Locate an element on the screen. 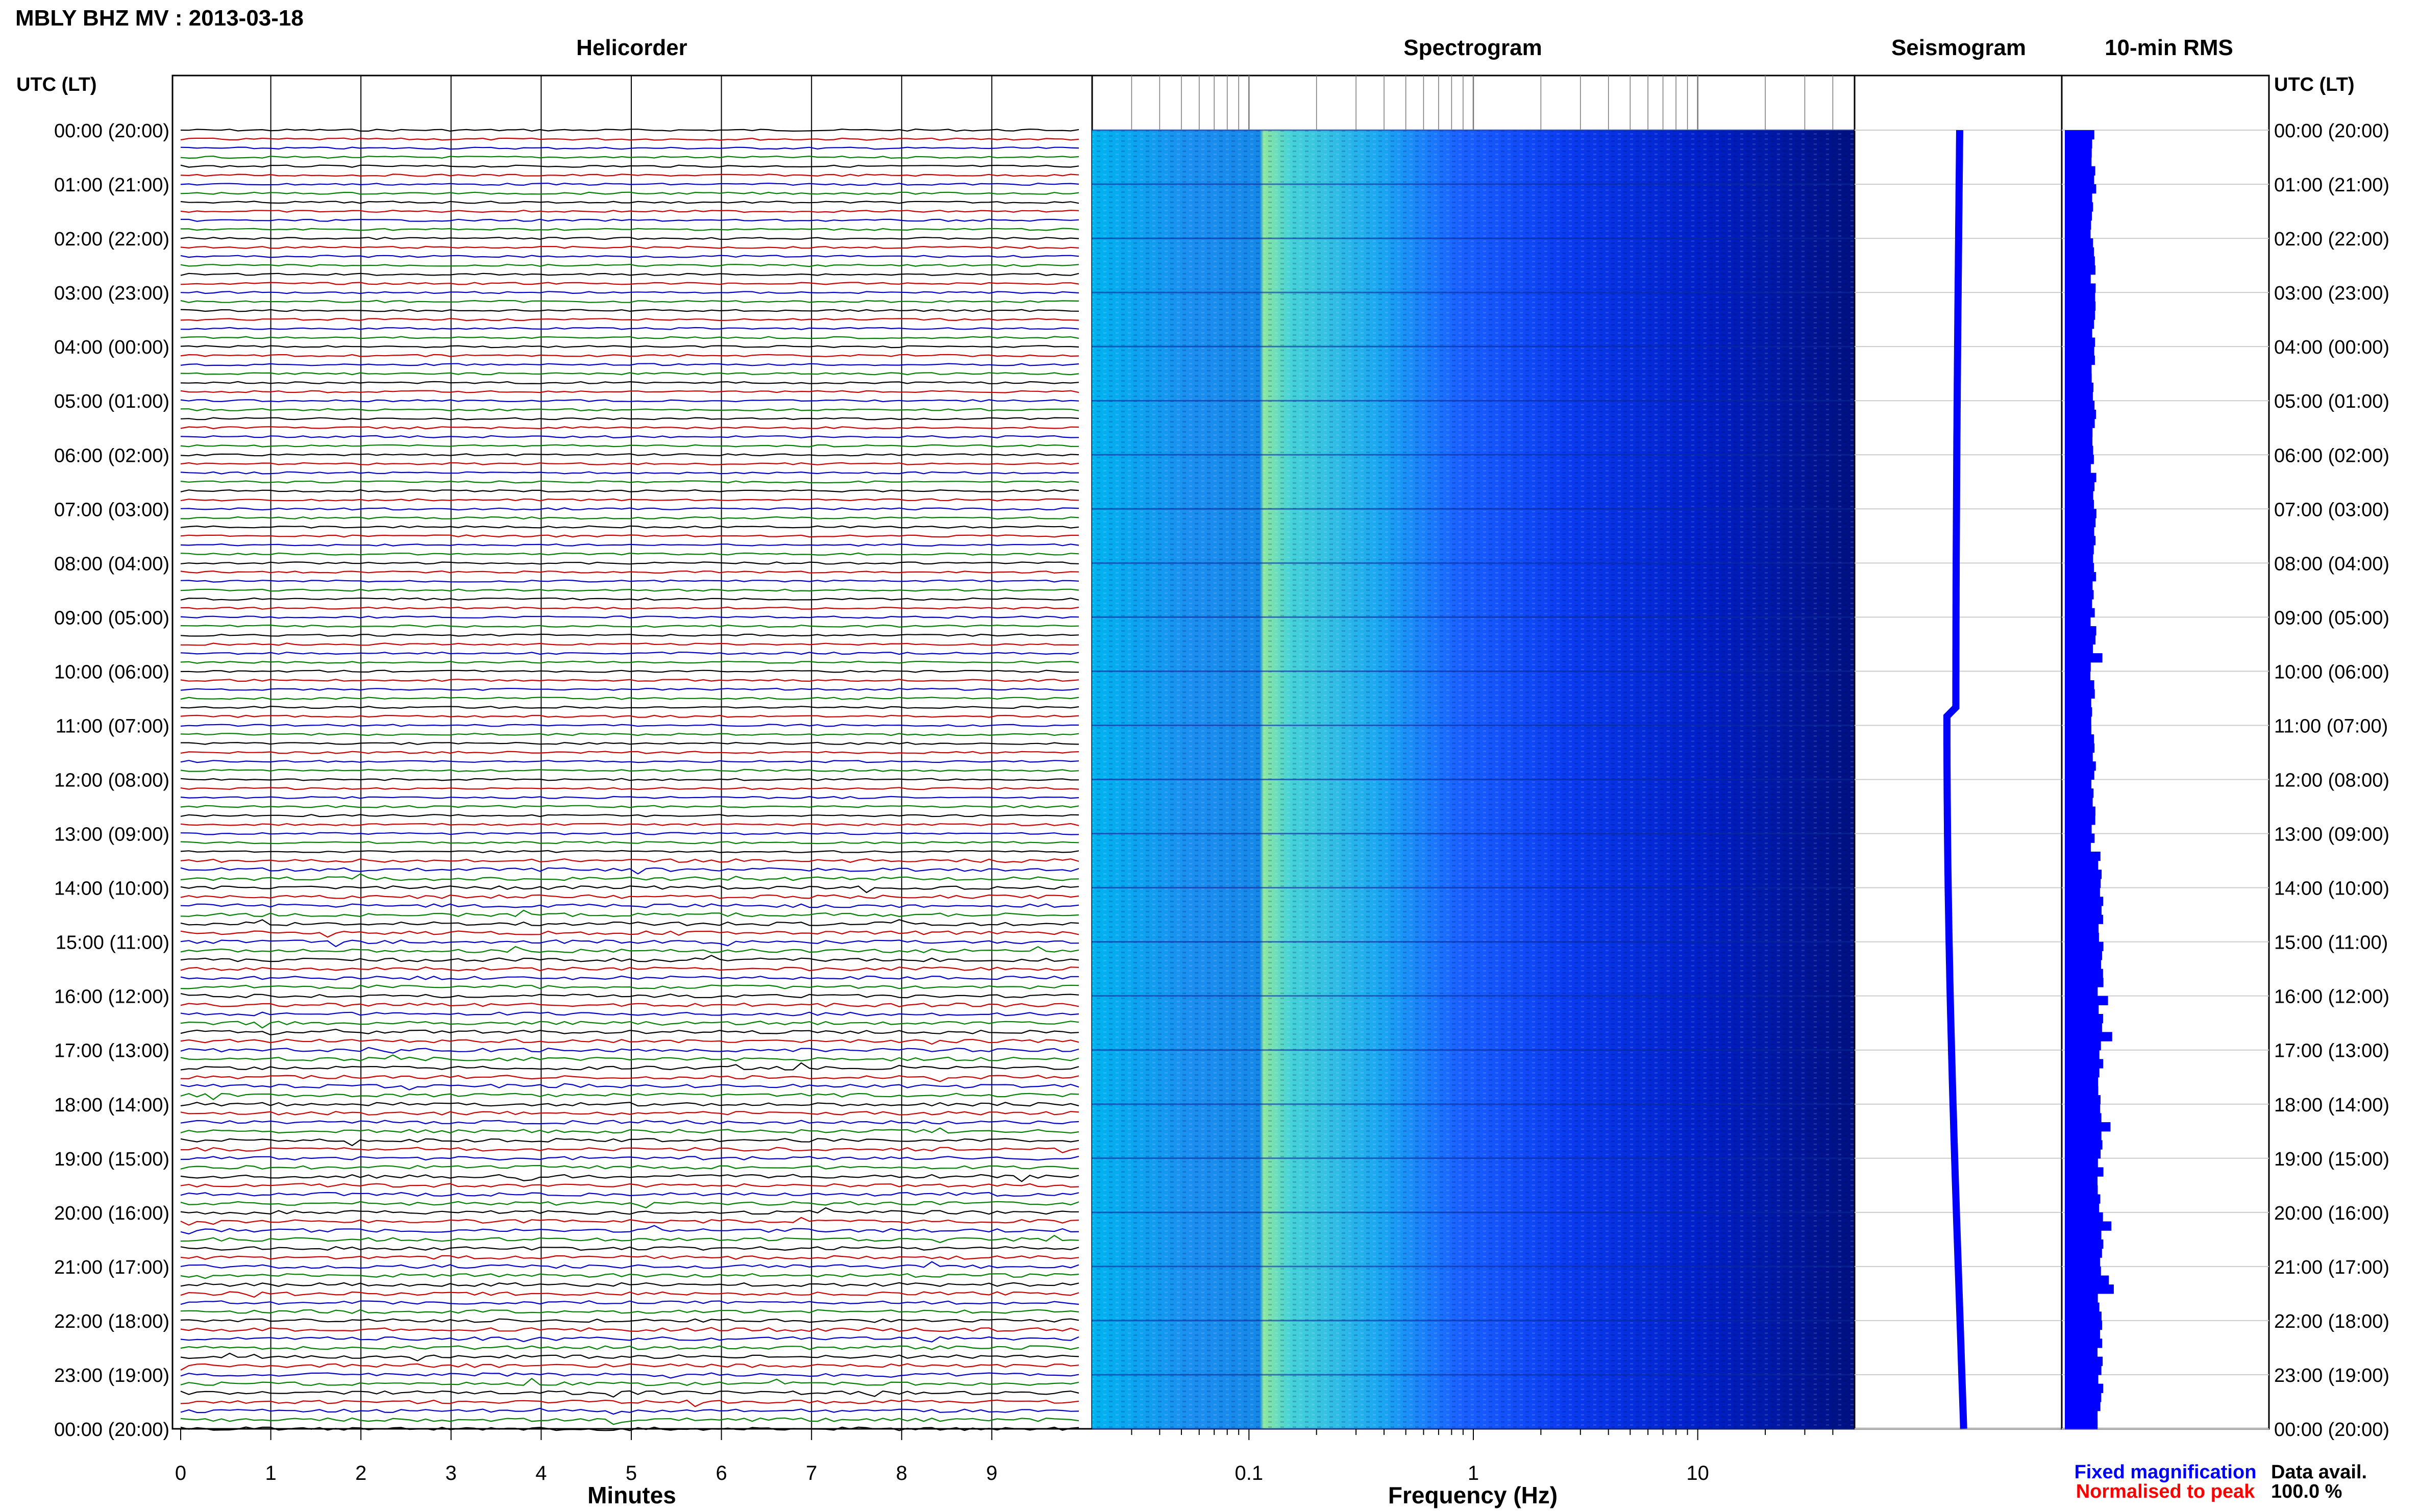  time-label: 15:00 (11:00) is located at coordinates (2331, 943).